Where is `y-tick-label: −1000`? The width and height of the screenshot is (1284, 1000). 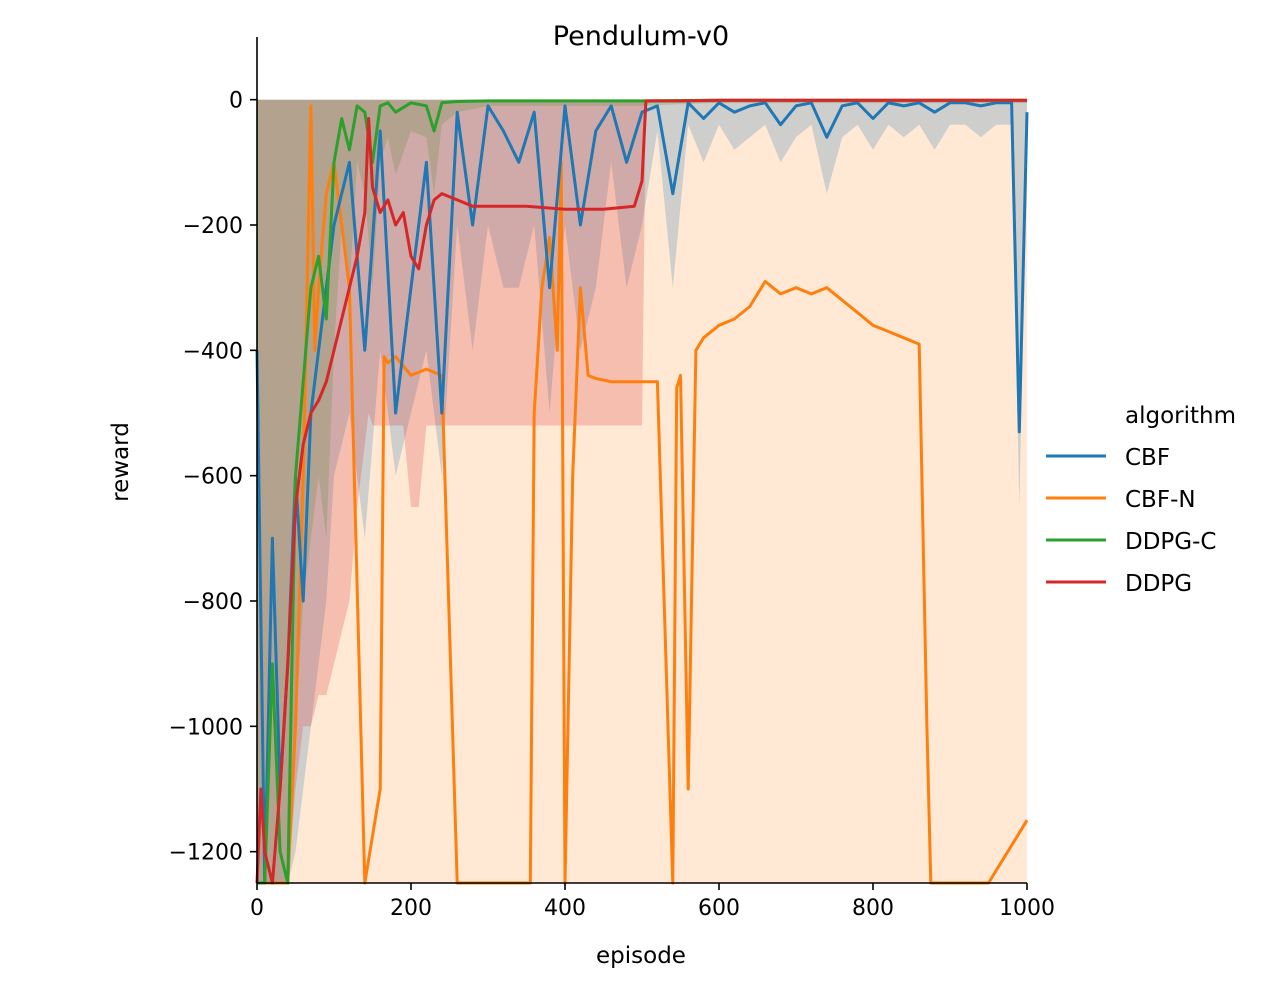 y-tick-label: −1000 is located at coordinates (206, 727).